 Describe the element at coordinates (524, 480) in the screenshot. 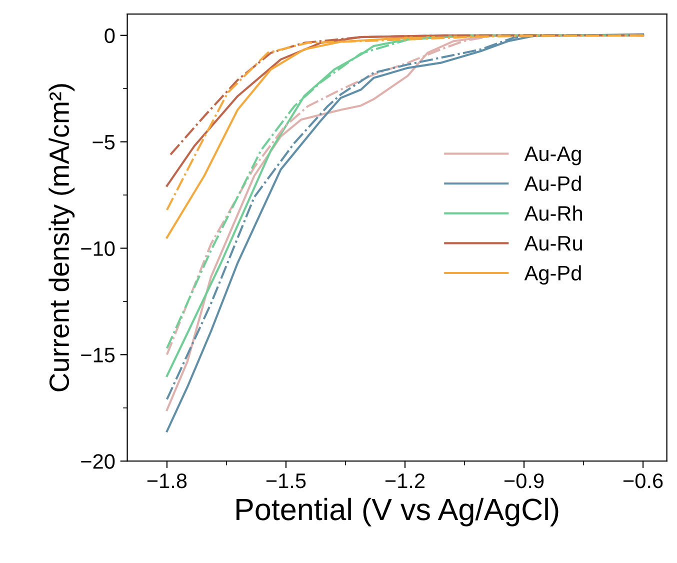

I see `x-tick-label: −0.9` at that location.